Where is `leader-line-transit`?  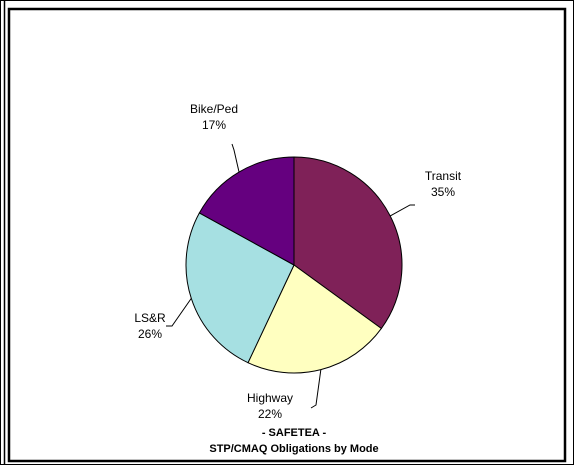
leader-line-transit is located at coordinates (402, 210).